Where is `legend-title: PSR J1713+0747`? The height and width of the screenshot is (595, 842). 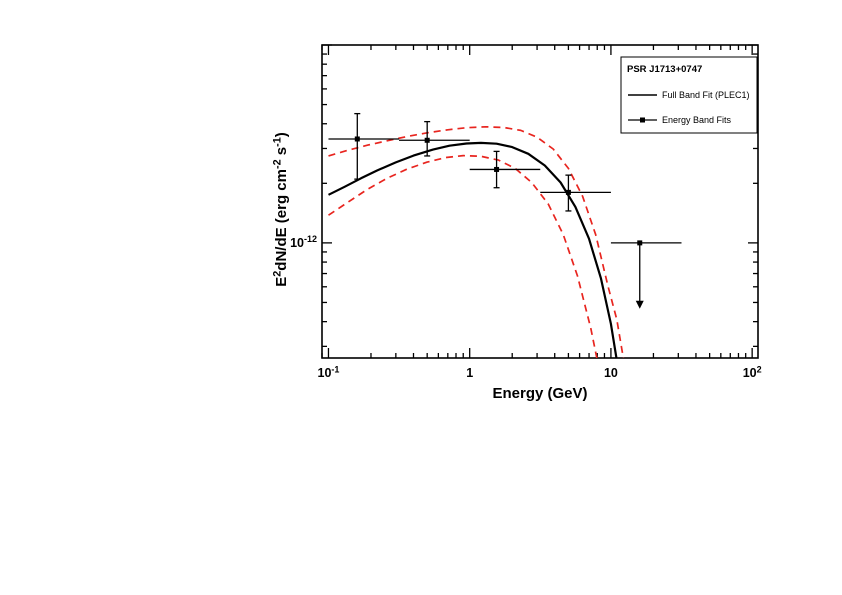 legend-title: PSR J1713+0747 is located at coordinates (664, 69).